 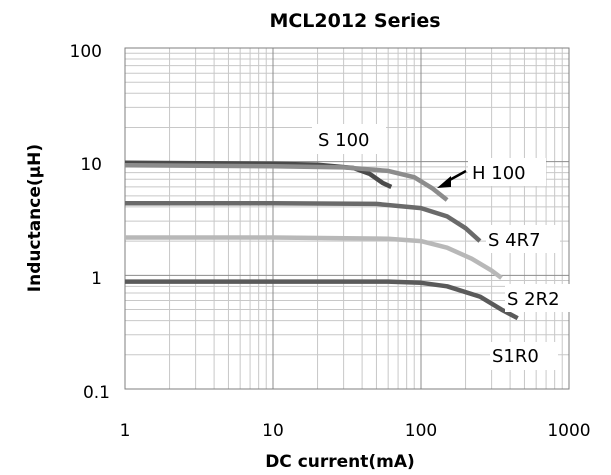 What do you see at coordinates (91, 165) in the screenshot?
I see `y-tick-10: 10` at bounding box center [91, 165].